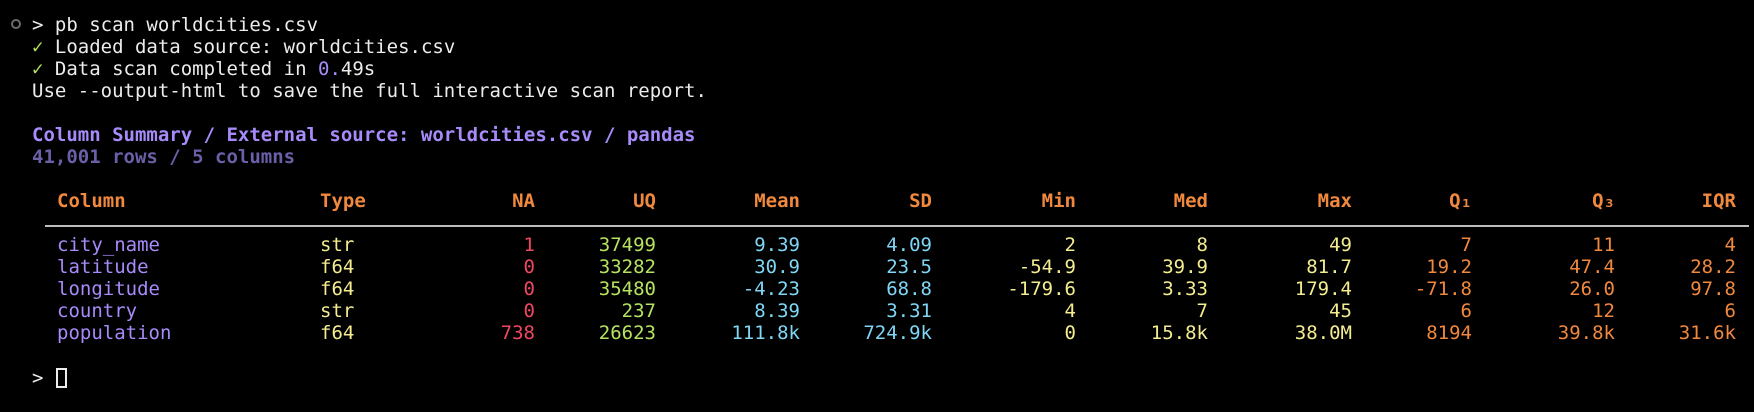 The height and width of the screenshot is (412, 1754). I want to click on cell-q1: 19.2, so click(1449, 267).